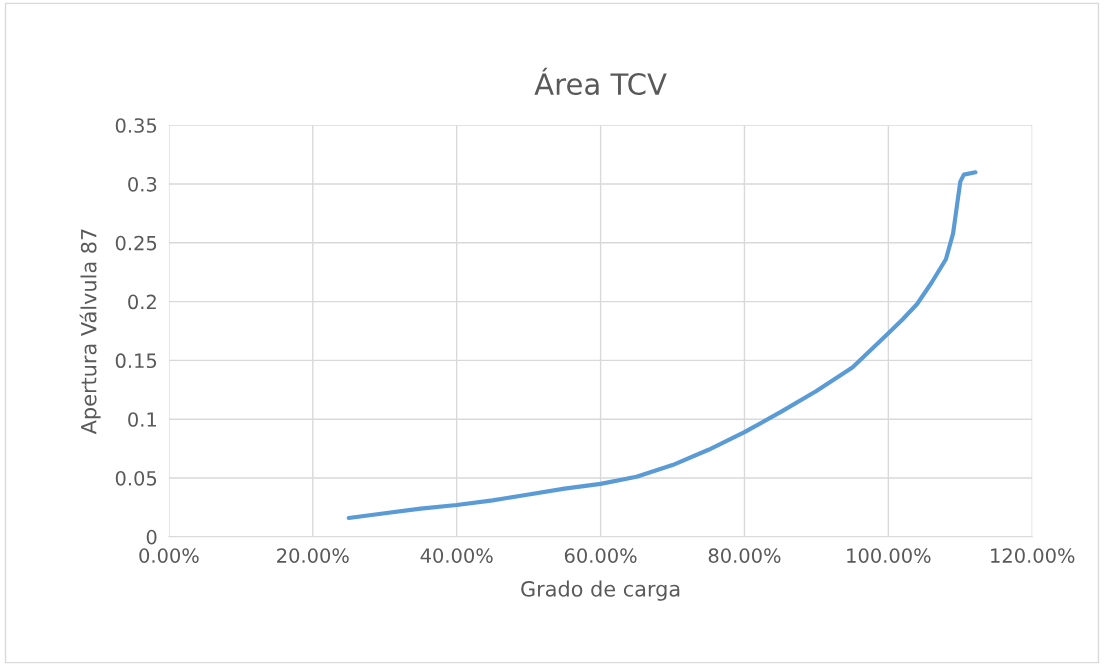  I want to click on y-tick-label: 0.1, so click(142, 419).